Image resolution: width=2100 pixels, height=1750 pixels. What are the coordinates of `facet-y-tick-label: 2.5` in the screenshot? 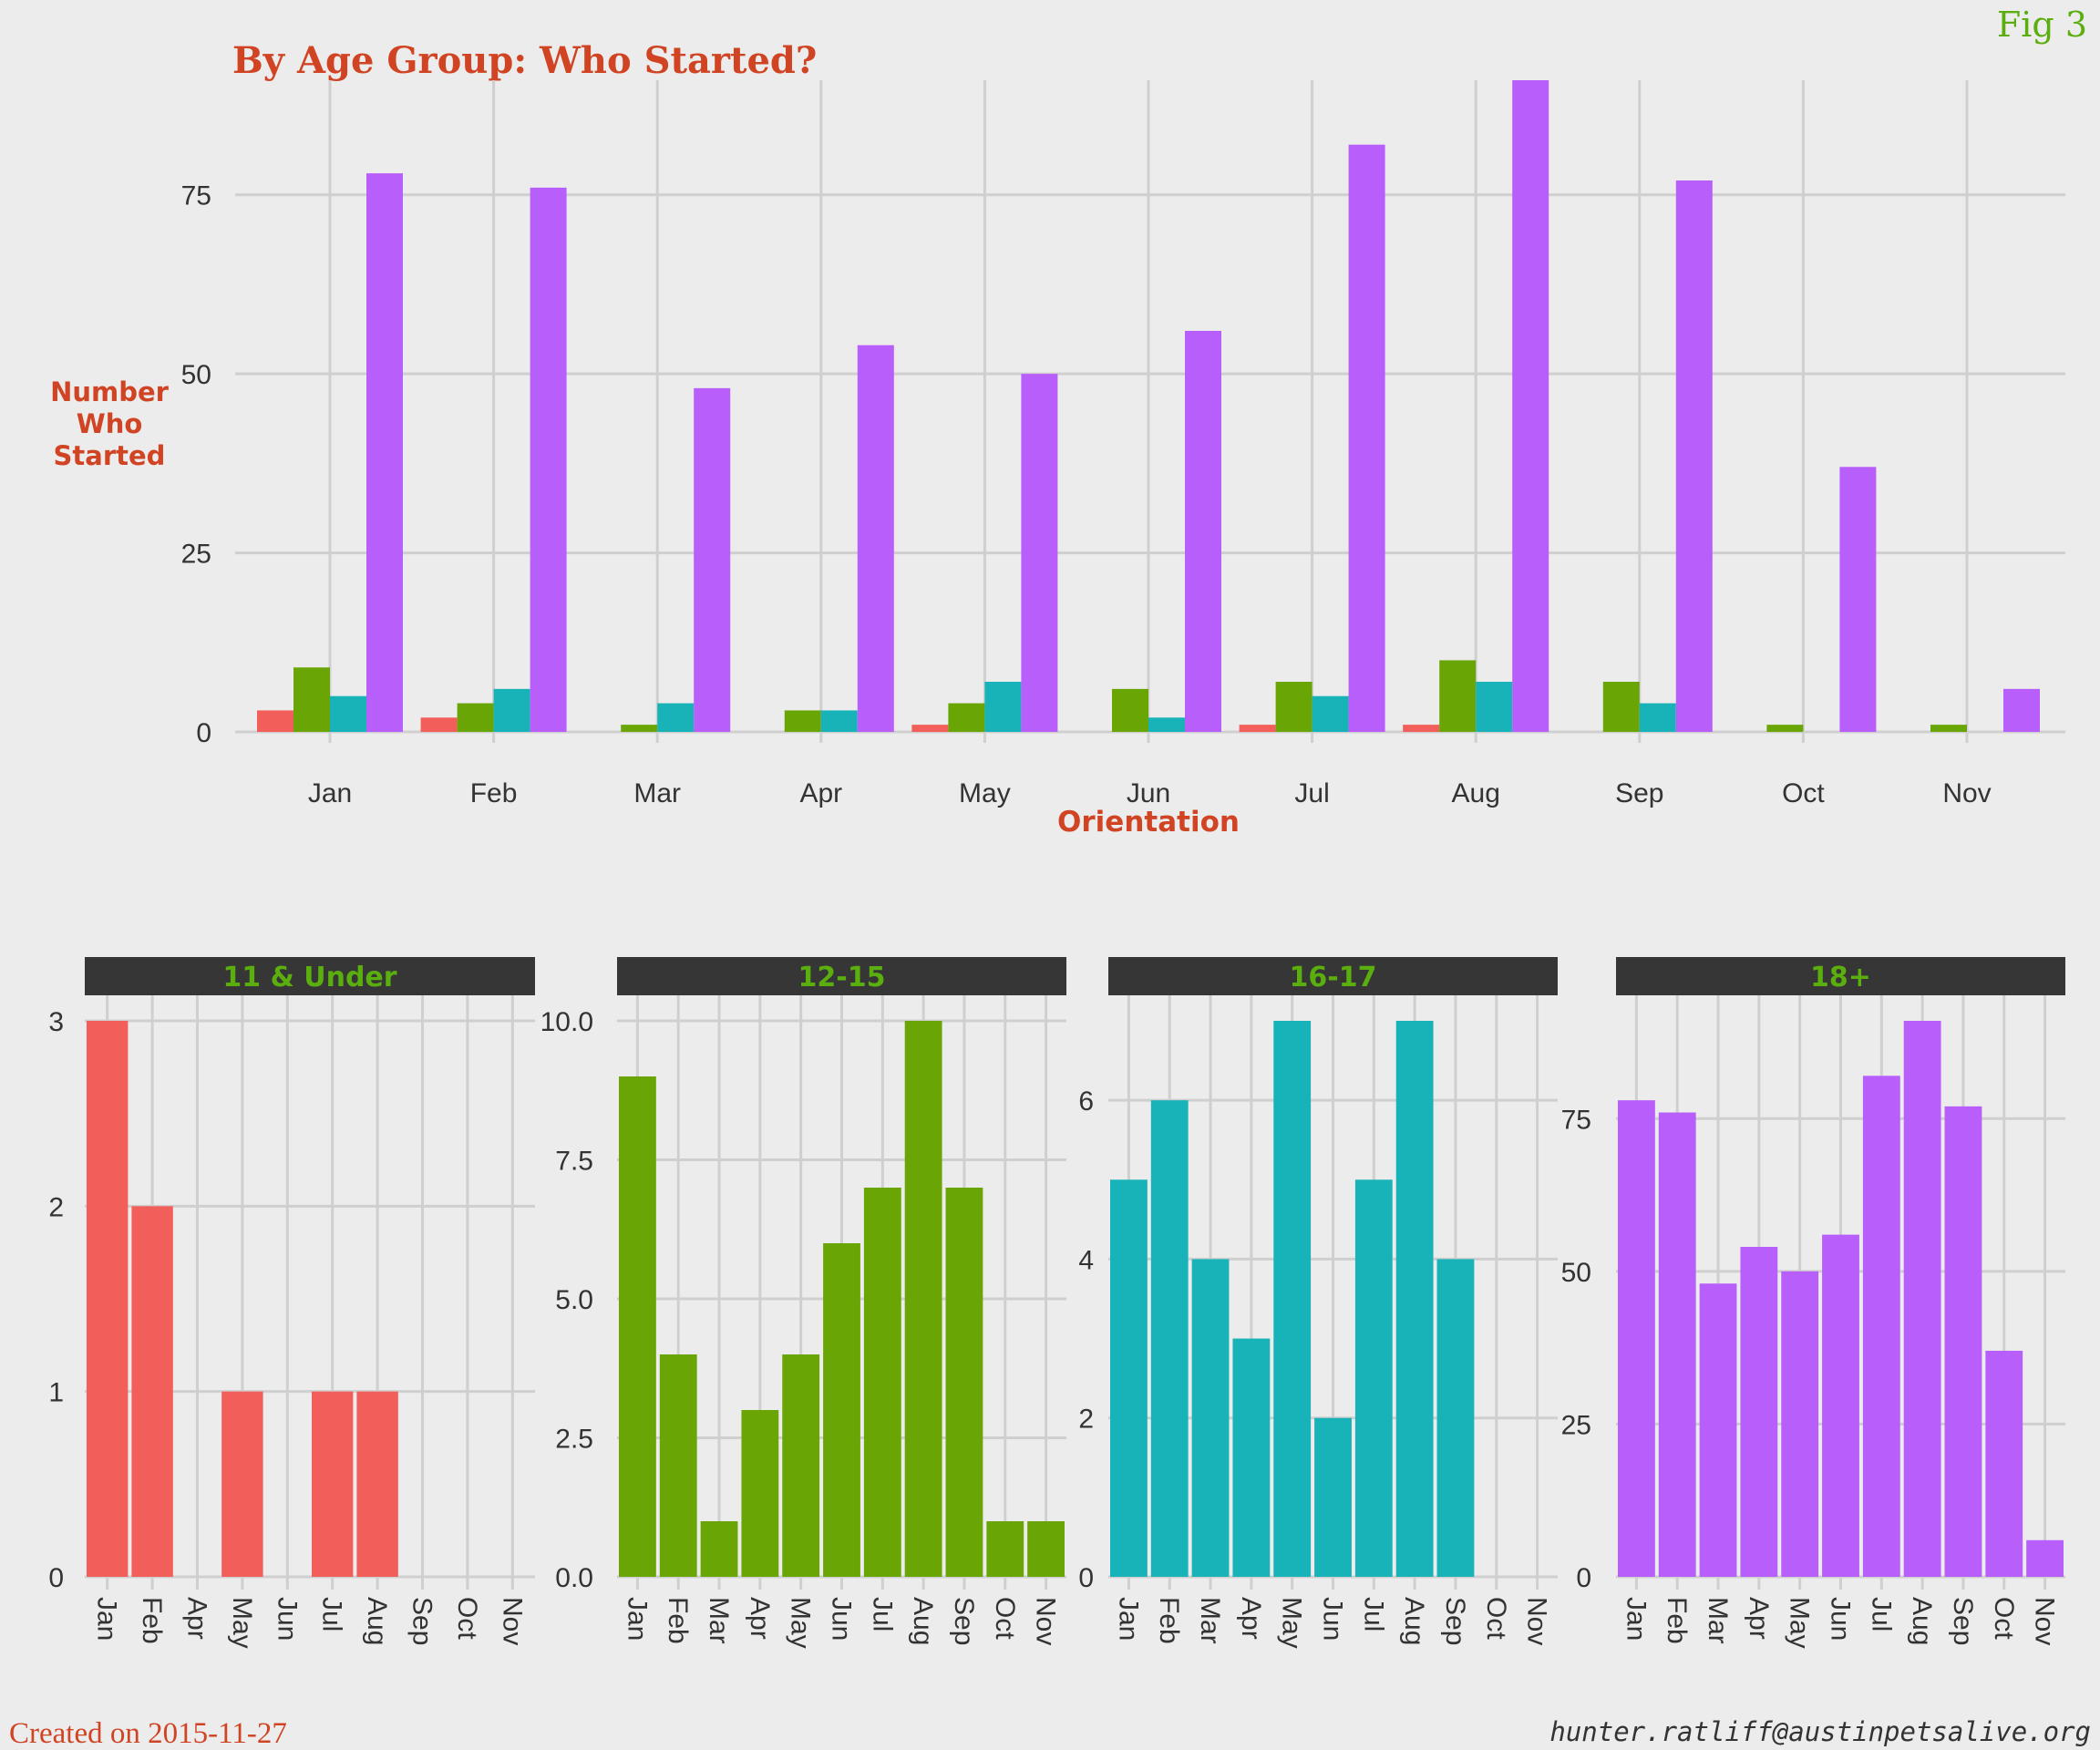 It's located at (574, 1440).